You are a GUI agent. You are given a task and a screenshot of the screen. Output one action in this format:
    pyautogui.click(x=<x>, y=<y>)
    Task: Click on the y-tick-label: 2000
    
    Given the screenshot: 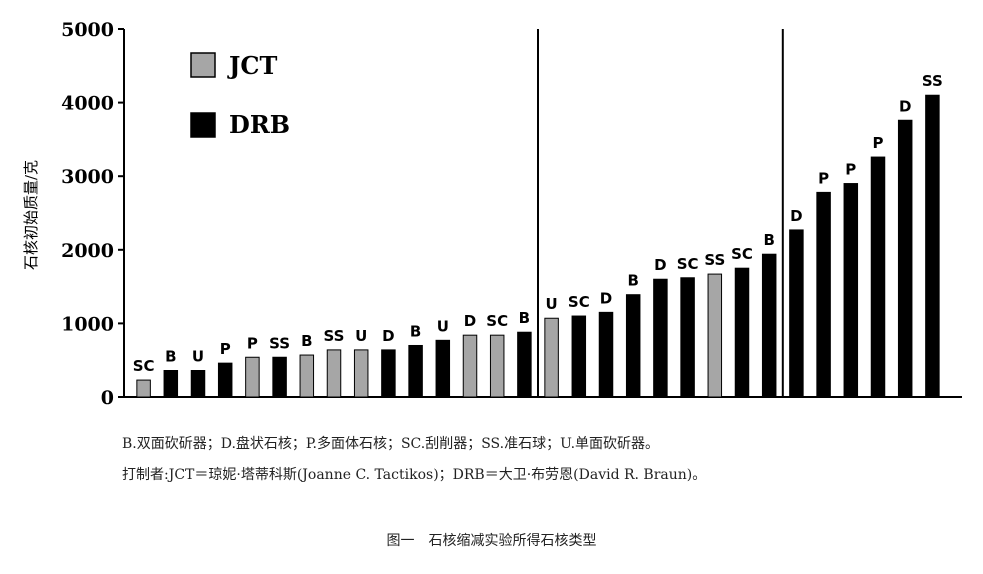 What is the action you would take?
    pyautogui.click(x=87, y=251)
    